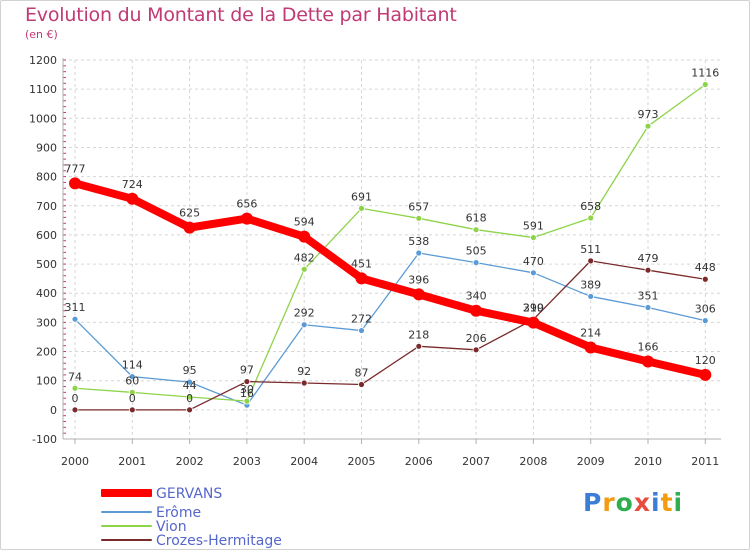 The height and width of the screenshot is (552, 750). What do you see at coordinates (189, 213) in the screenshot?
I see `data-label: 625` at bounding box center [189, 213].